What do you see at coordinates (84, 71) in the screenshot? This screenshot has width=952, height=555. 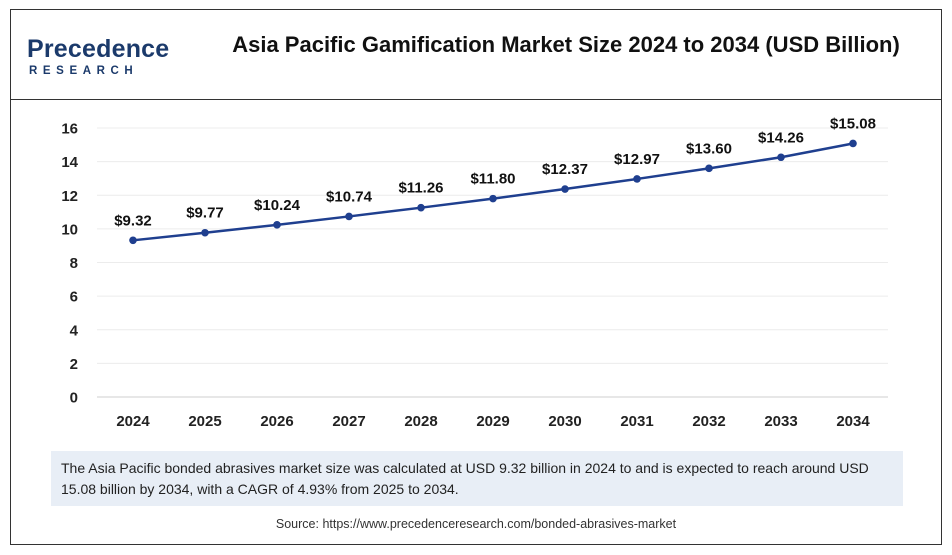 I see `logo-sub-text: RESEARCH` at bounding box center [84, 71].